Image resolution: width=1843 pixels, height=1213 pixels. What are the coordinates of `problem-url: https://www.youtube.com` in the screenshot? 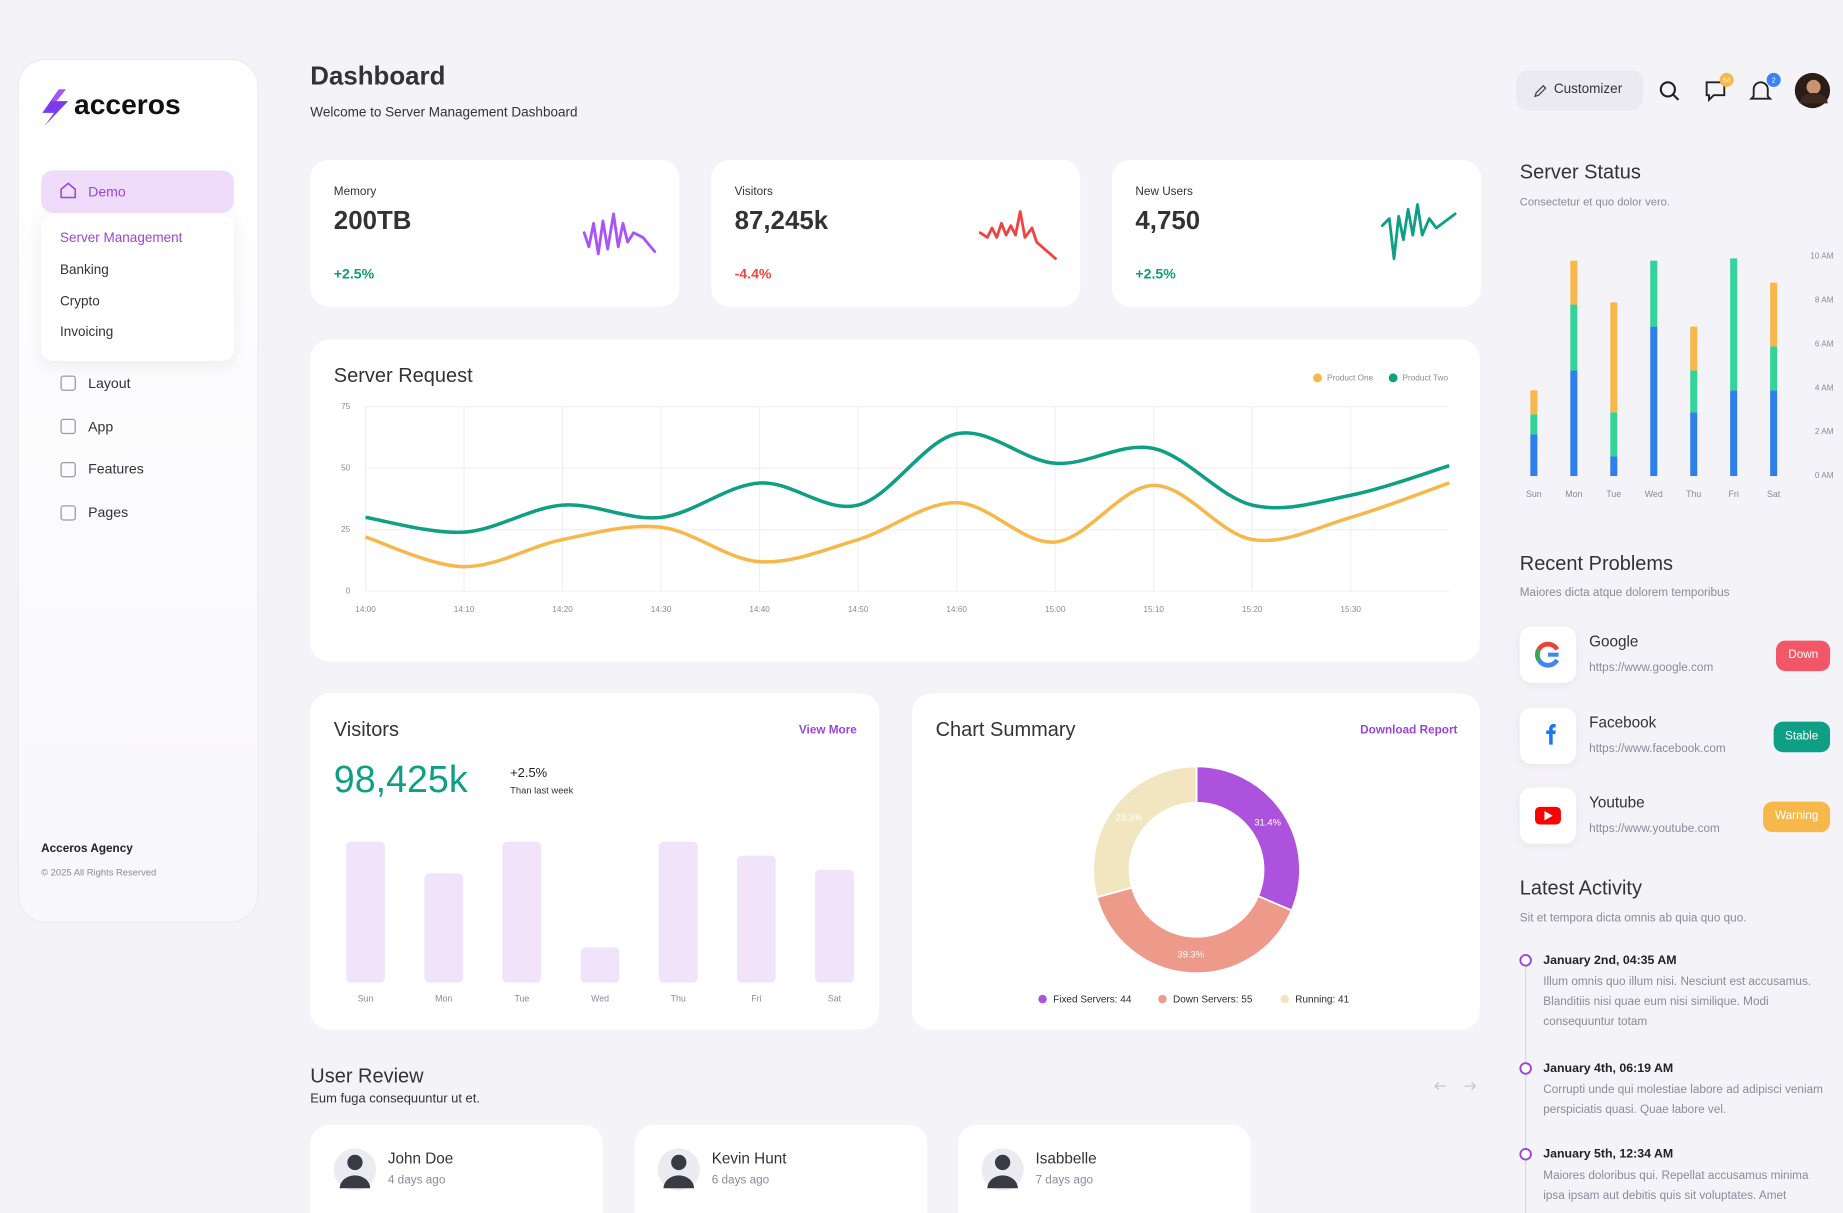 It's located at (1654, 829).